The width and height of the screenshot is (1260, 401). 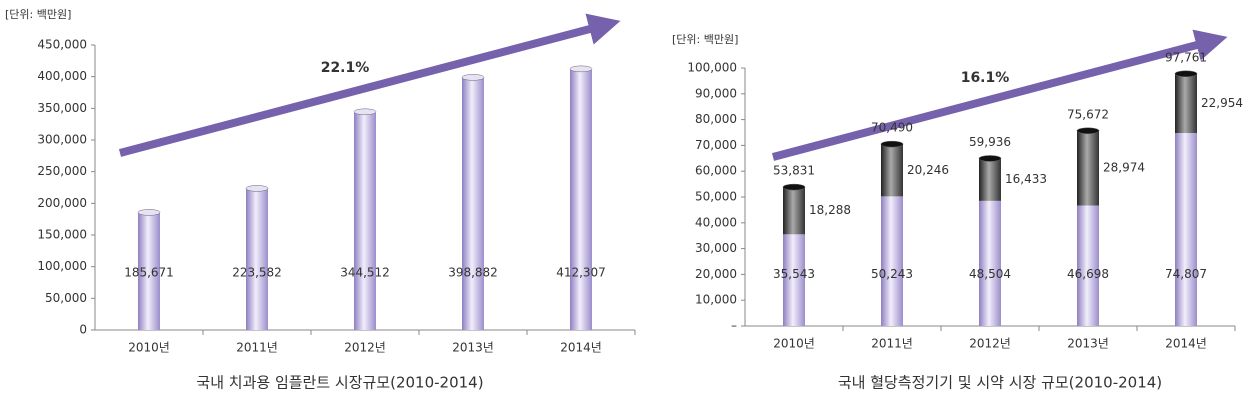 What do you see at coordinates (62, 235) in the screenshot?
I see `y-tick-label: 150,000` at bounding box center [62, 235].